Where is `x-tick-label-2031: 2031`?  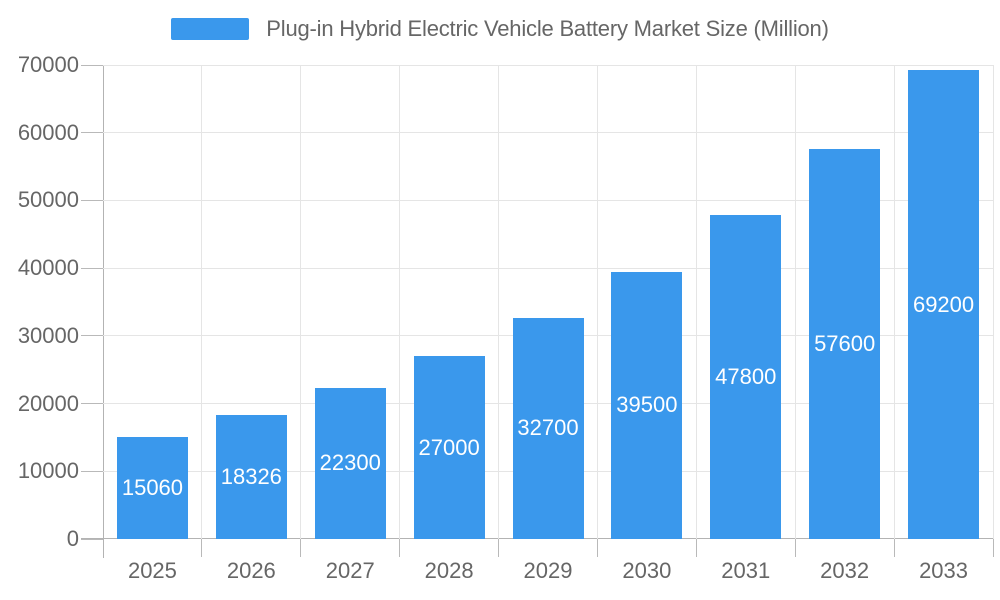
x-tick-label-2031: 2031 is located at coordinates (746, 570).